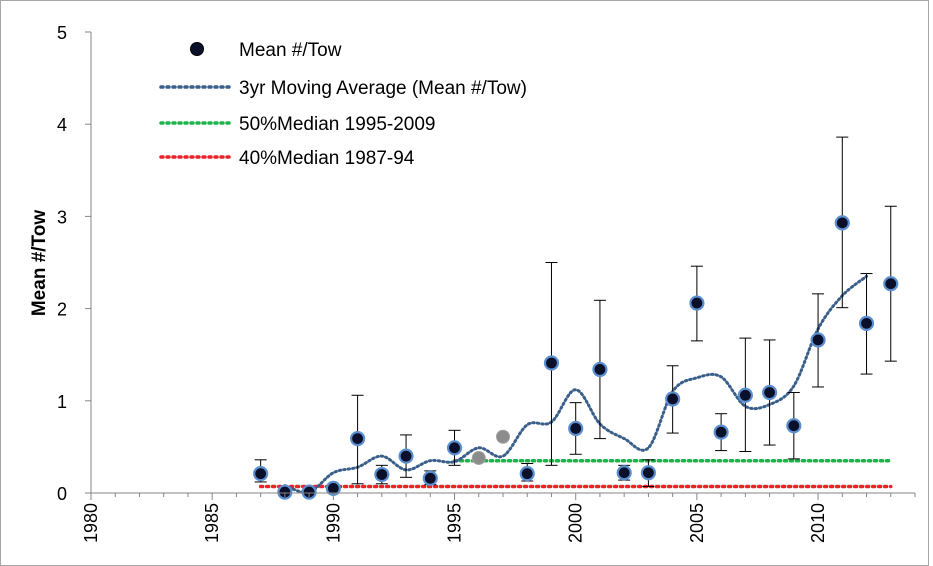  What do you see at coordinates (62, 33) in the screenshot?
I see `y-tick-label: 5` at bounding box center [62, 33].